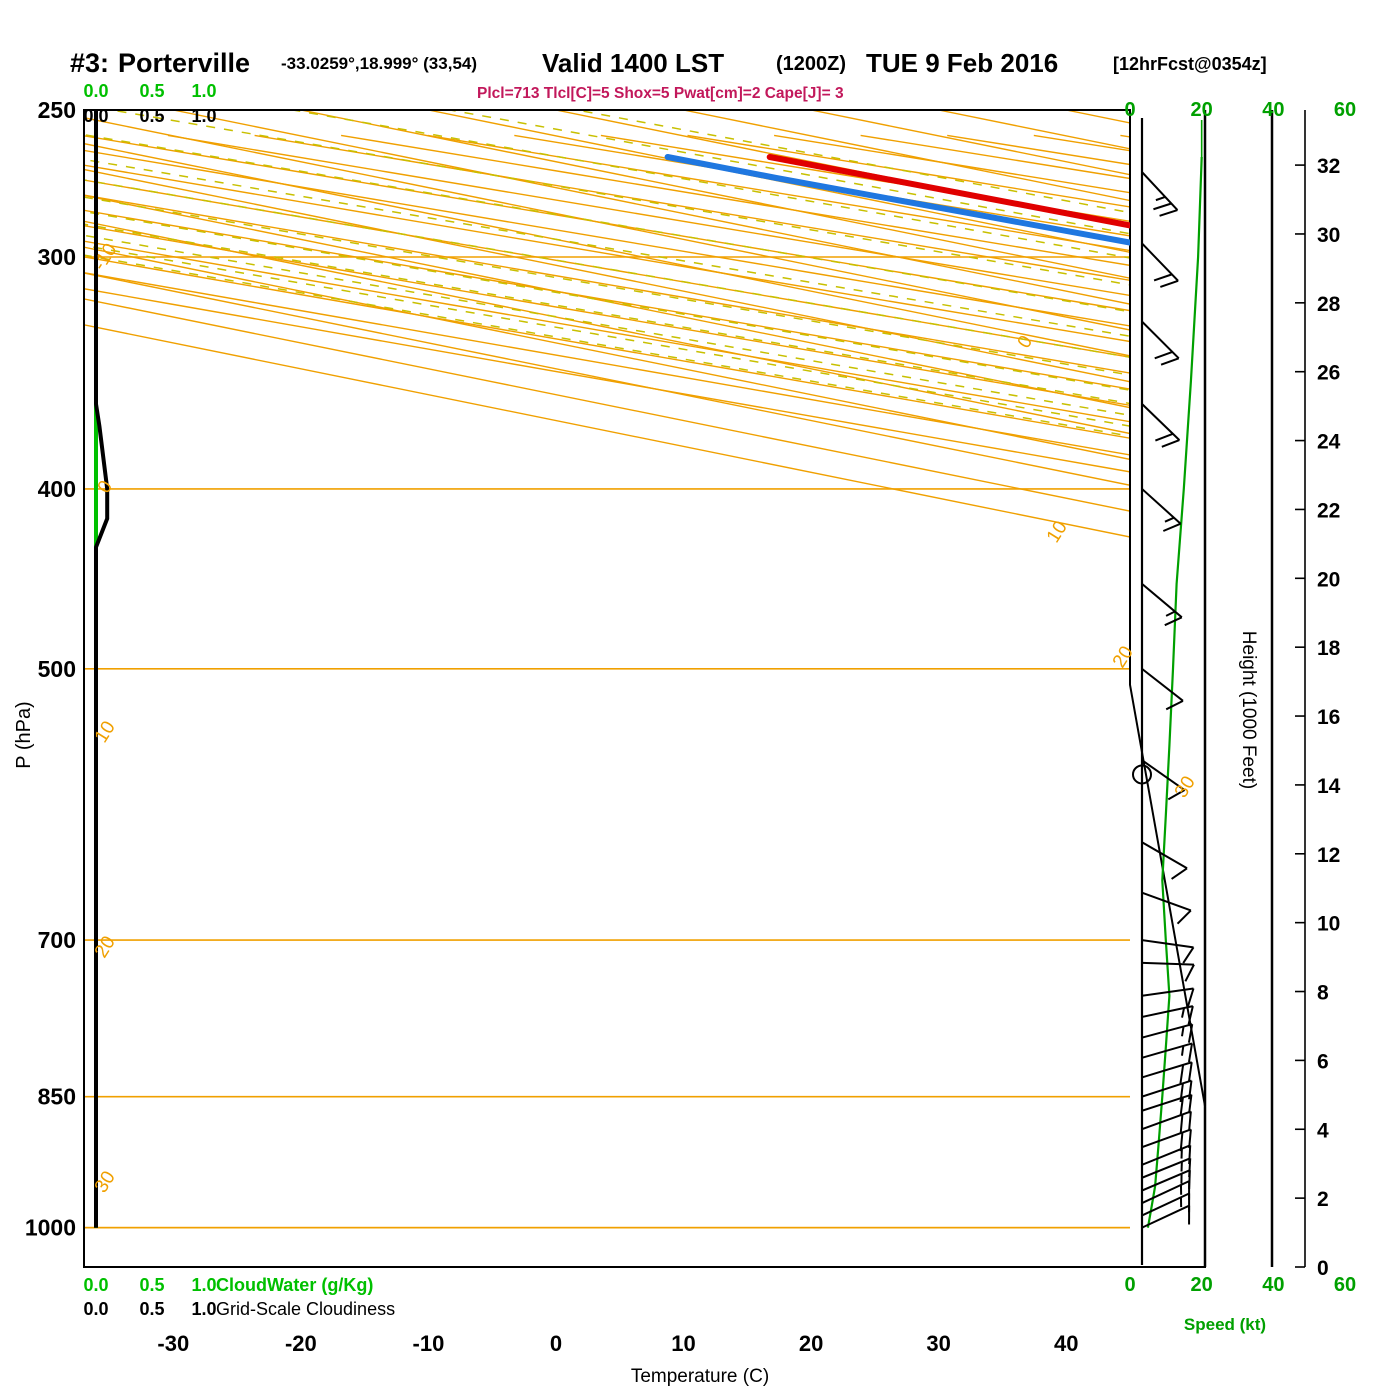 This screenshot has width=1400, height=1400. I want to click on speed-tick-bottom: 60, so click(1345, 1285).